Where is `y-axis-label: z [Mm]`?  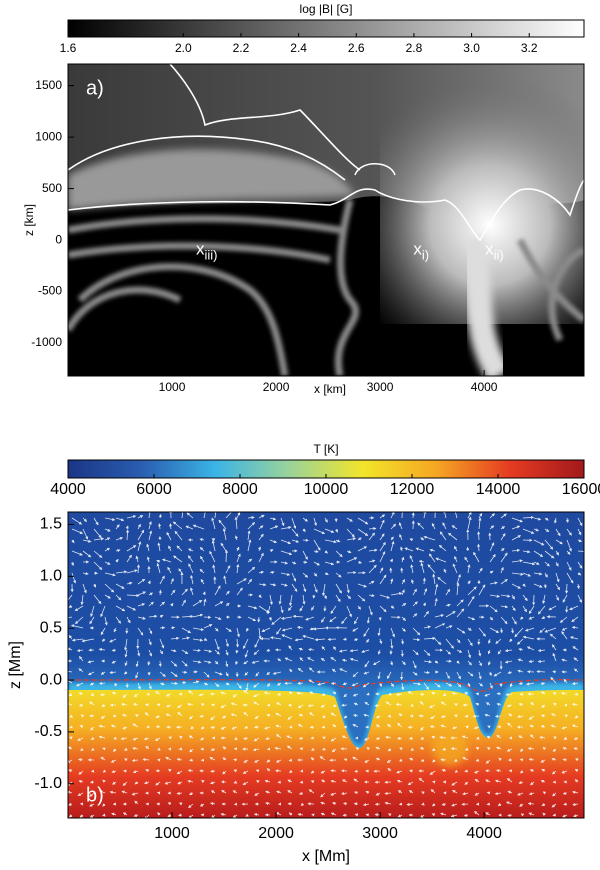
y-axis-label: z [Mm] is located at coordinates (15, 665).